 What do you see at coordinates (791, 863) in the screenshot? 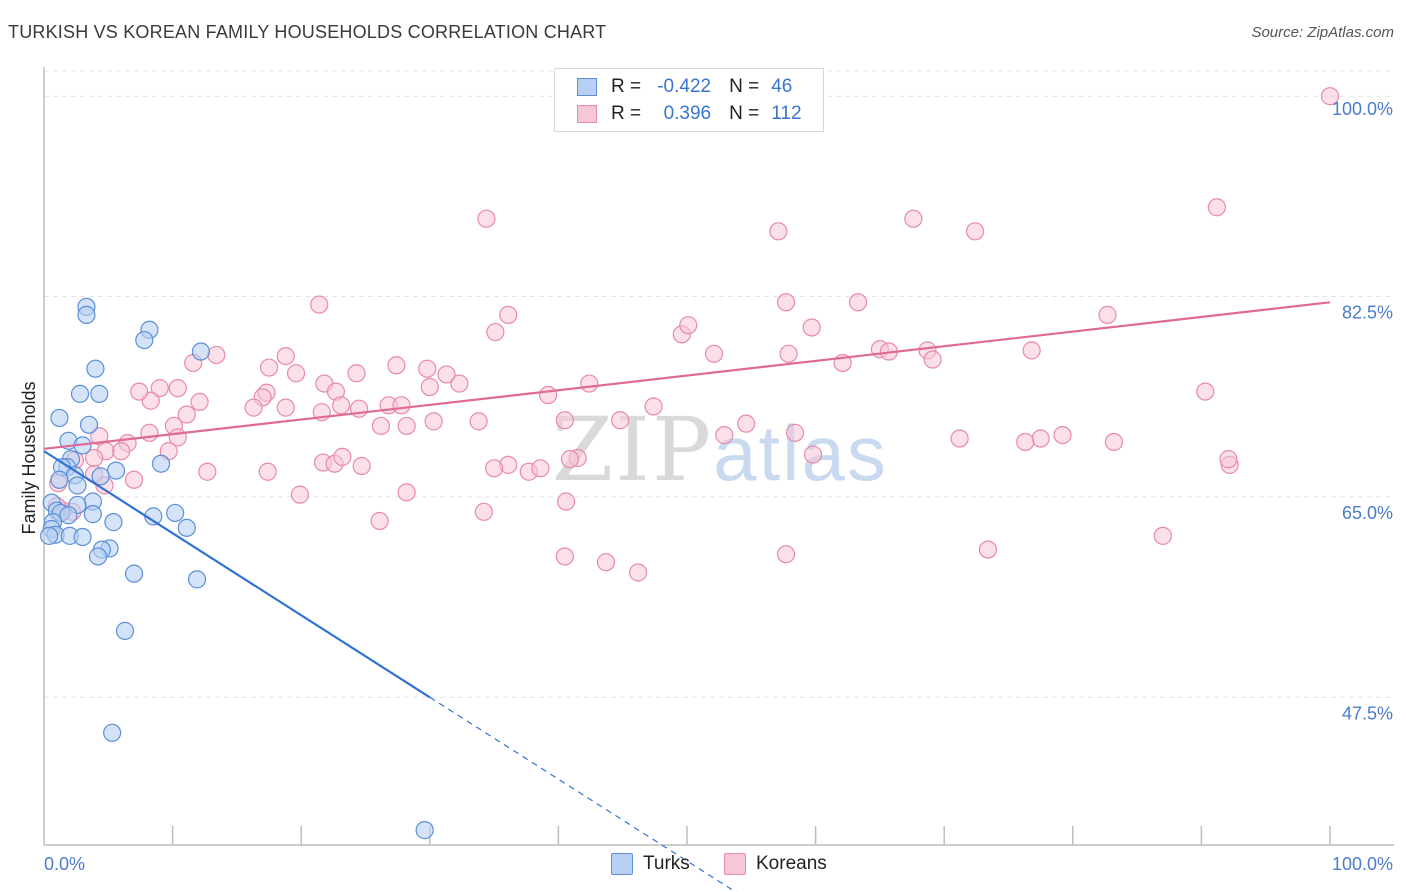
I see `koreans-legend-label: Koreans` at bounding box center [791, 863].